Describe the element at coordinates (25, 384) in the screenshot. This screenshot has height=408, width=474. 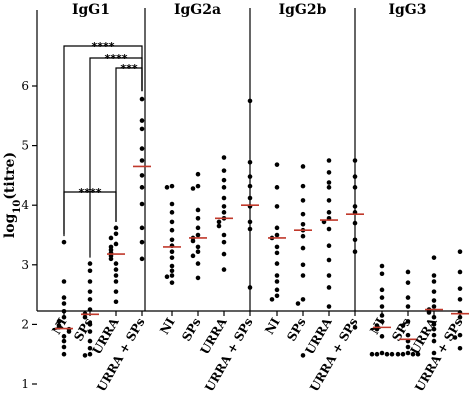
I see `y-tick-label: 1` at that location.